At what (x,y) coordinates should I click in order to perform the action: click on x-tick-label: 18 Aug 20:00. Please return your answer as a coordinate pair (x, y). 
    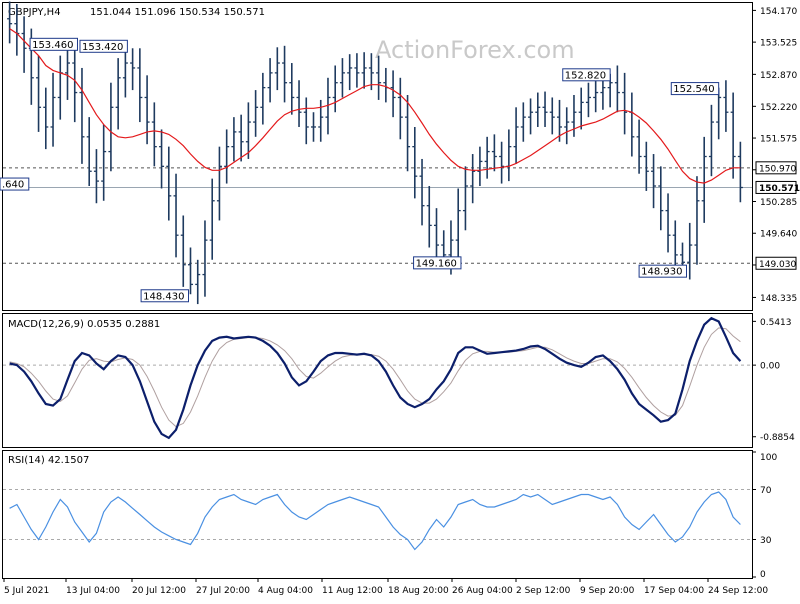
    Looking at the image, I should click on (418, 591).